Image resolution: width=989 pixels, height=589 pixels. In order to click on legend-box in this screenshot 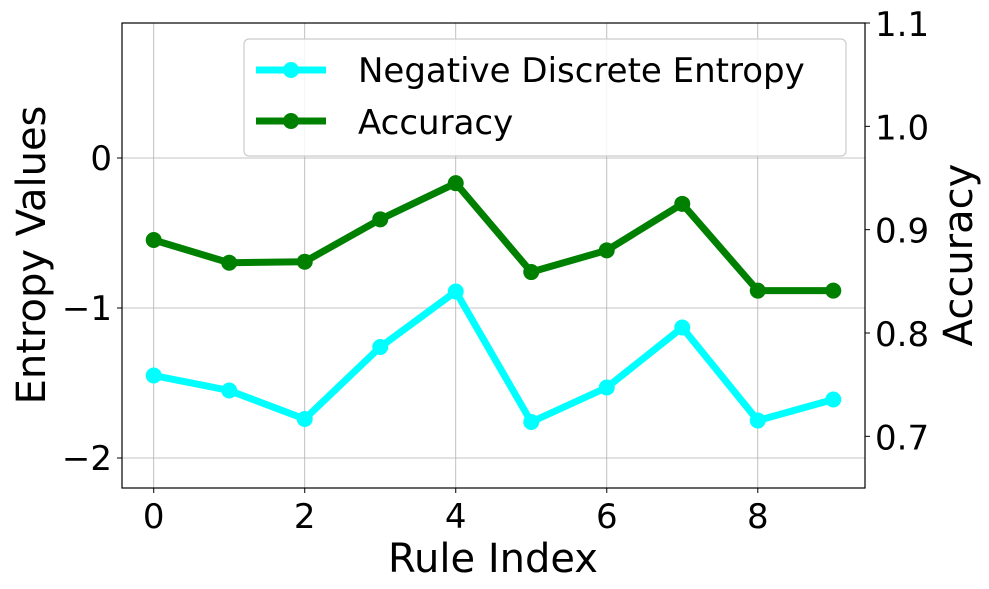, I will do `click(545, 97)`.